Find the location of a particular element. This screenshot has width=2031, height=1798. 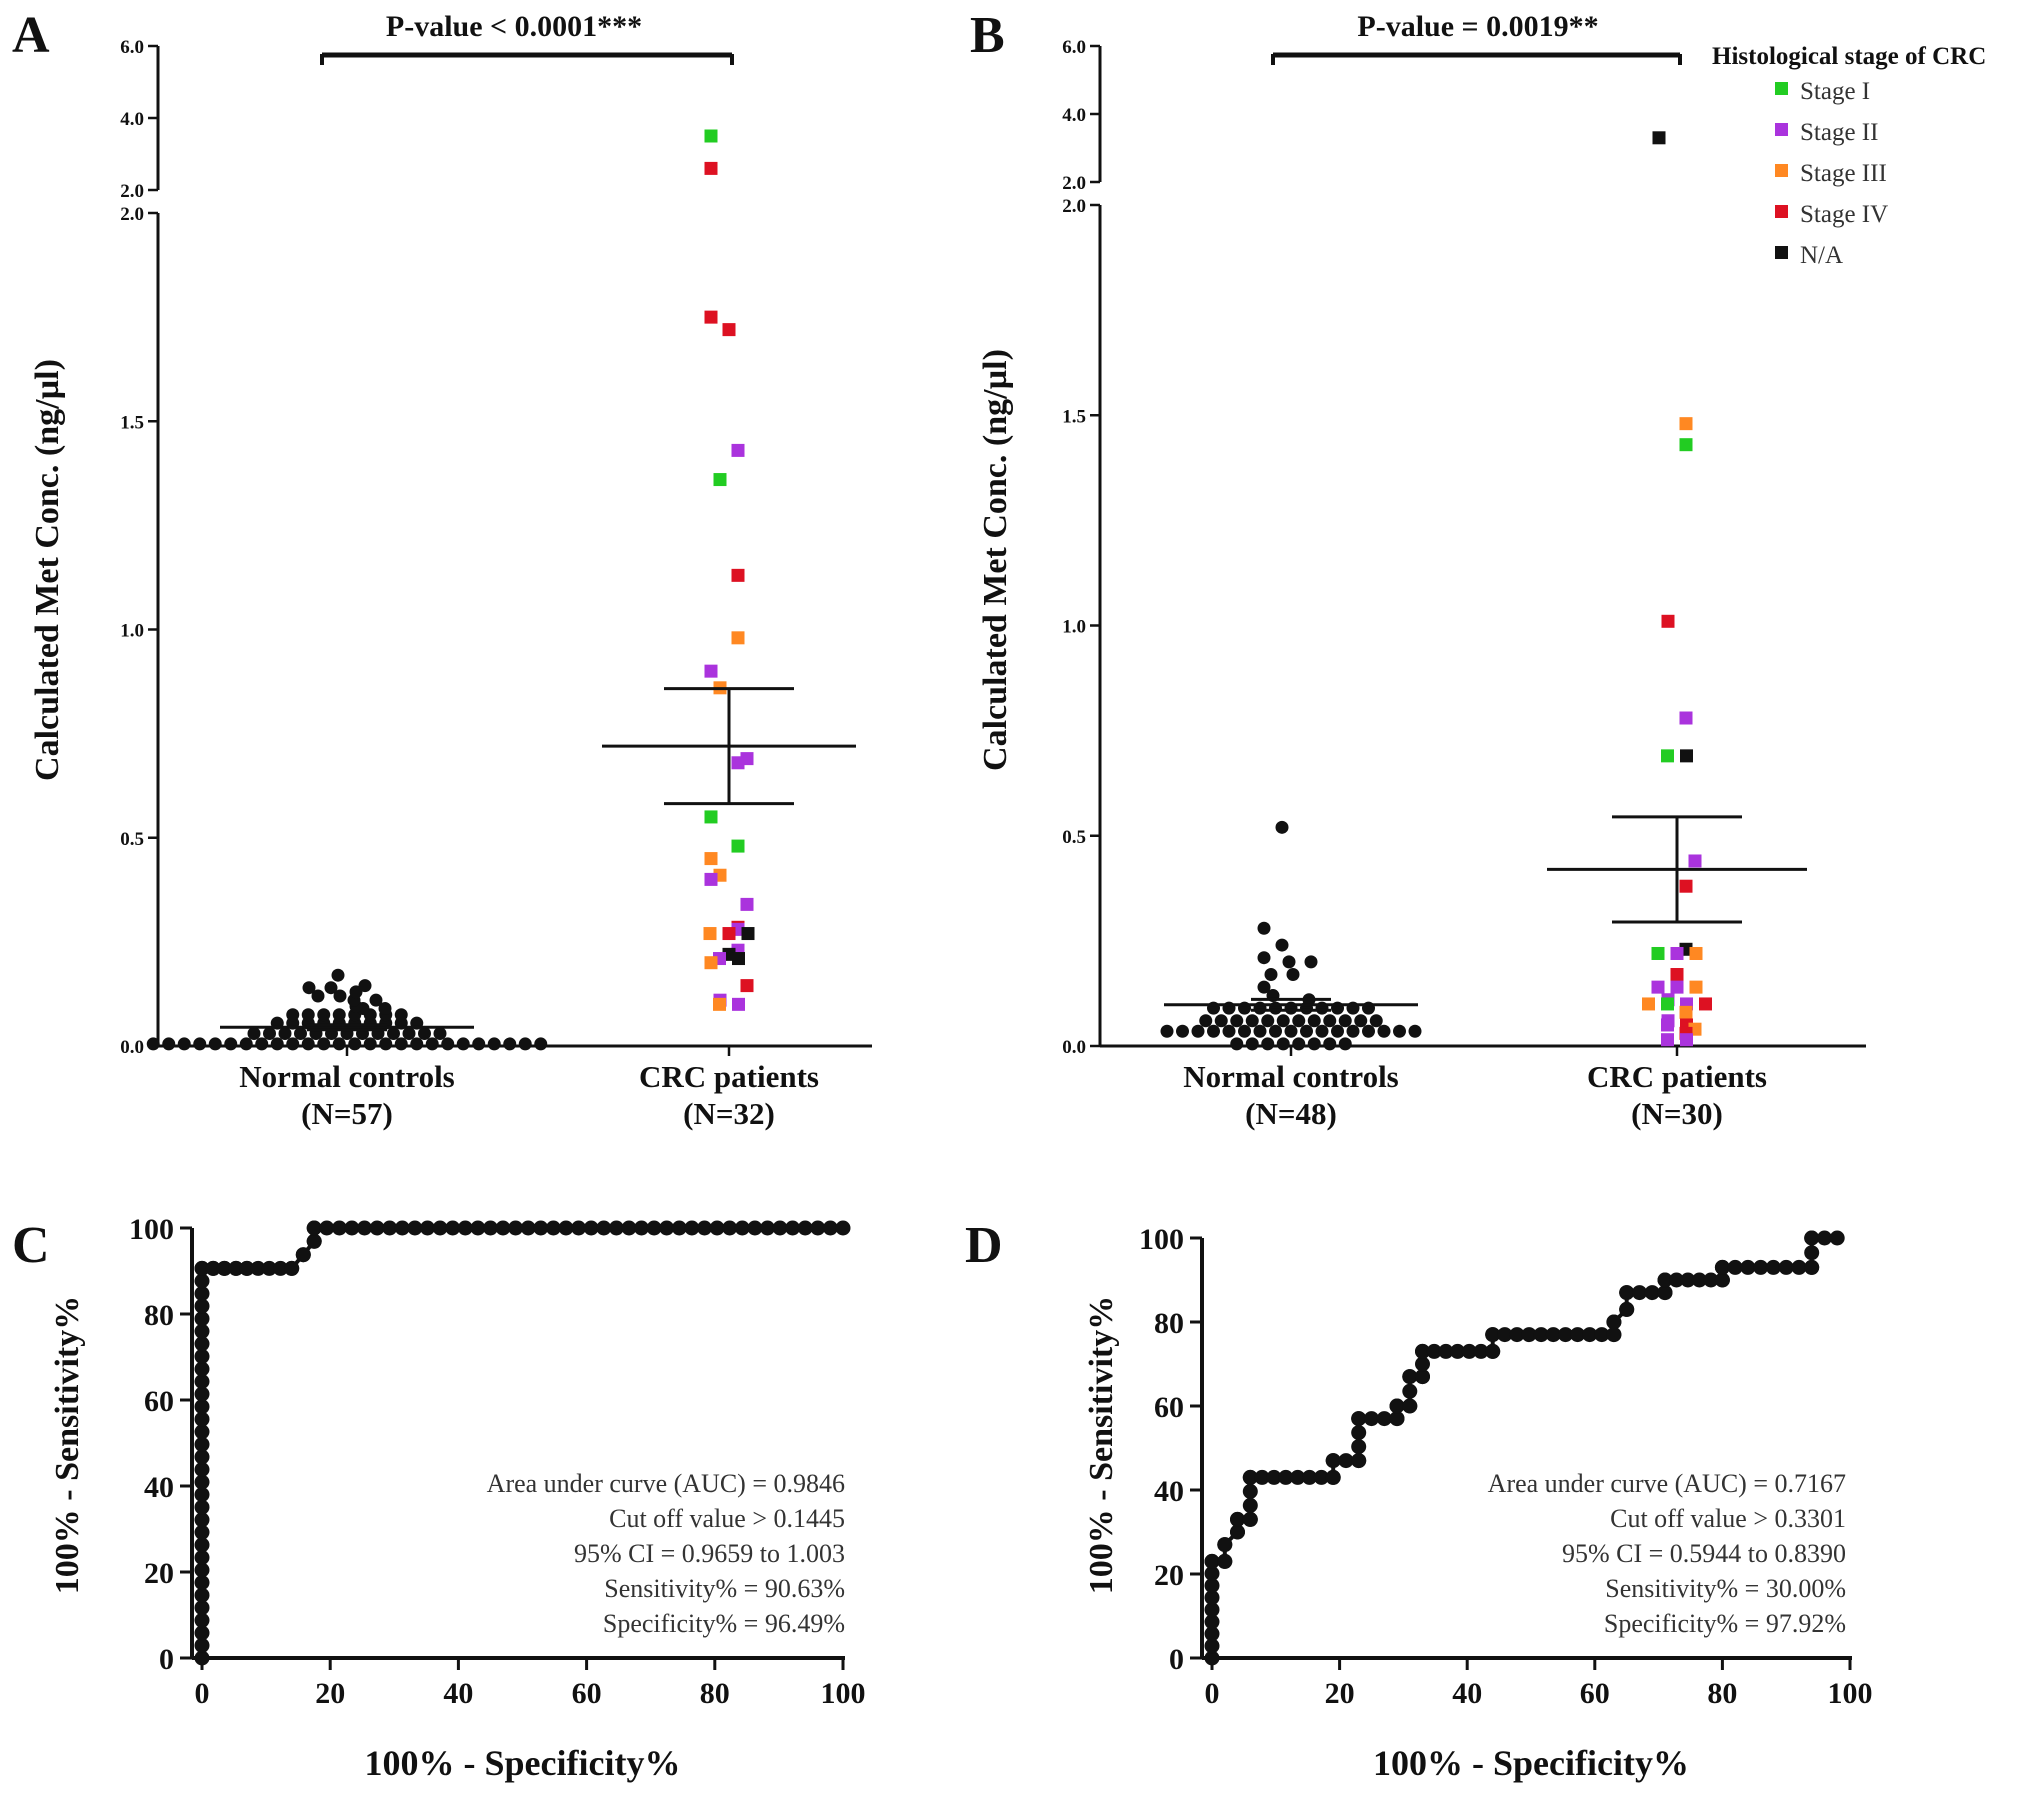

category-n-label: (N=32) is located at coordinates (729, 1113).